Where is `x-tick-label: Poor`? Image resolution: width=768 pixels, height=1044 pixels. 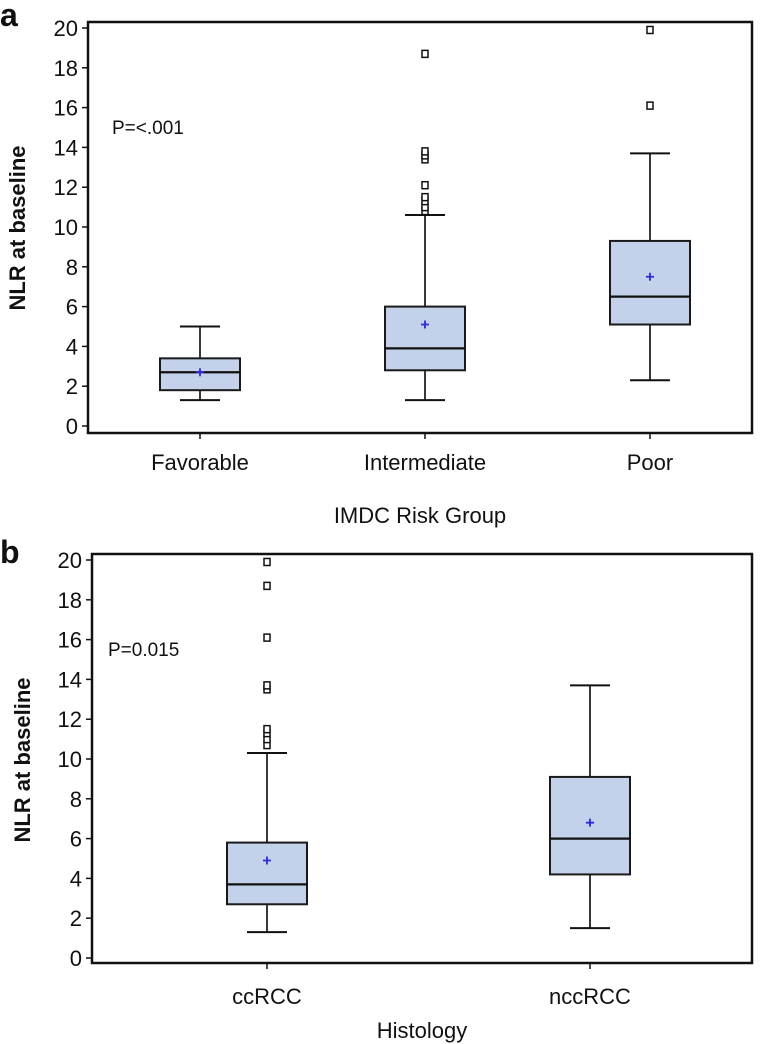
x-tick-label: Poor is located at coordinates (650, 462).